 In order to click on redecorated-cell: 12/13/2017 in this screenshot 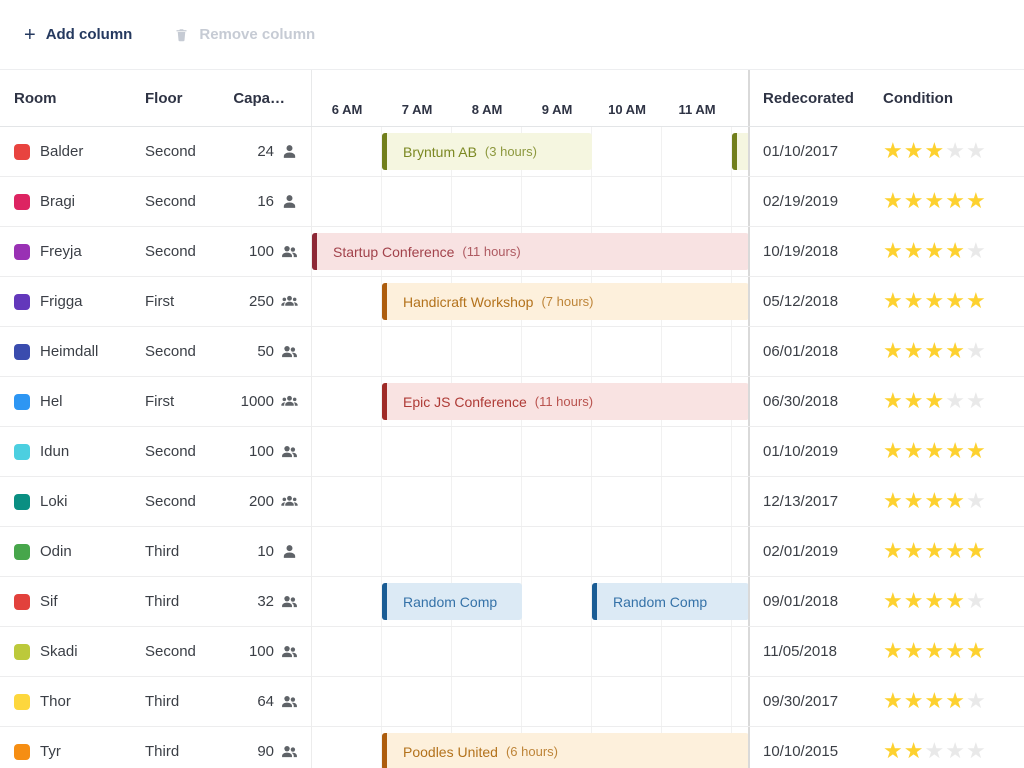, I will do `click(801, 501)`.